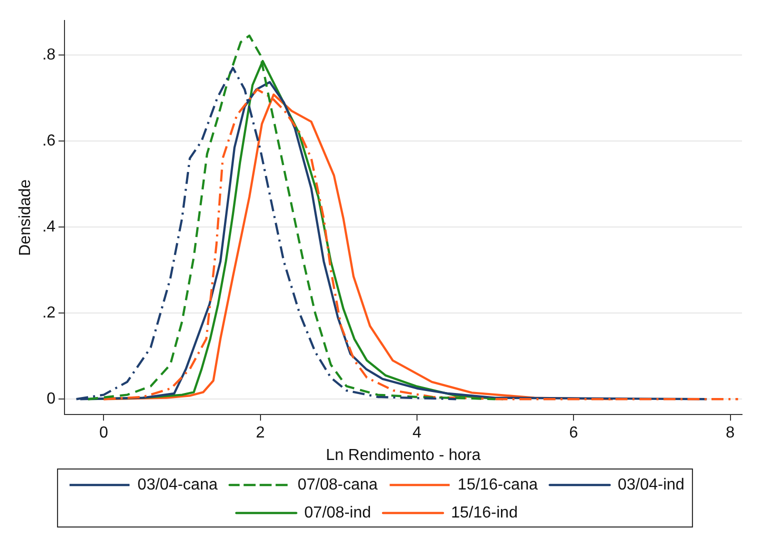 The width and height of the screenshot is (762, 543). What do you see at coordinates (337, 513) in the screenshot?
I see `legend-label: 07/08-ind` at bounding box center [337, 513].